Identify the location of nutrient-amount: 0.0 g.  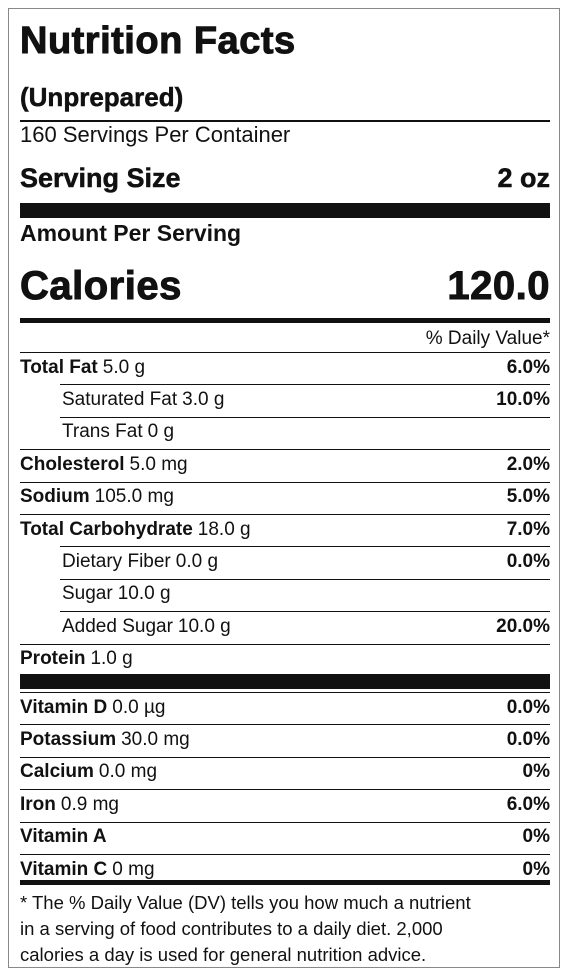
(197, 561).